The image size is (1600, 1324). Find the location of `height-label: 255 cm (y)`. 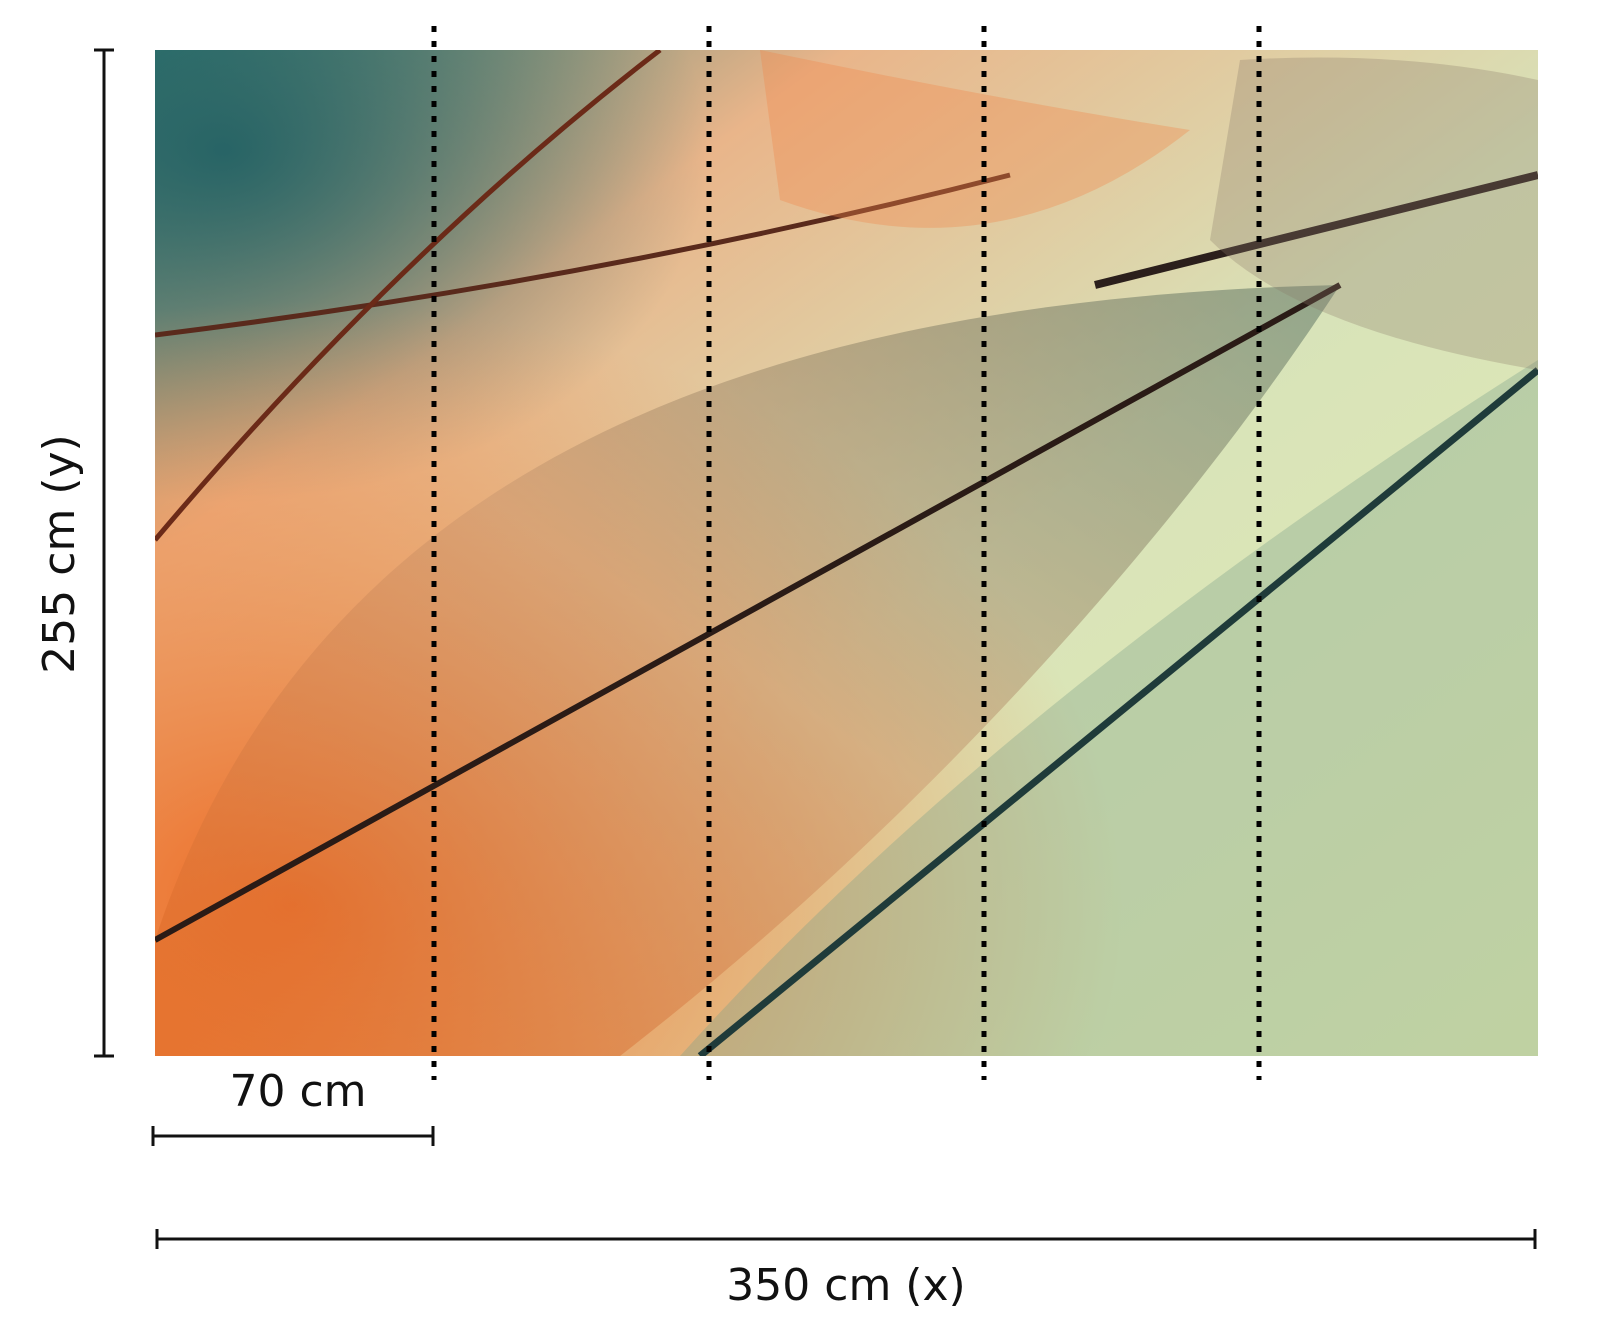

height-label: 255 cm (y) is located at coordinates (59, 553).